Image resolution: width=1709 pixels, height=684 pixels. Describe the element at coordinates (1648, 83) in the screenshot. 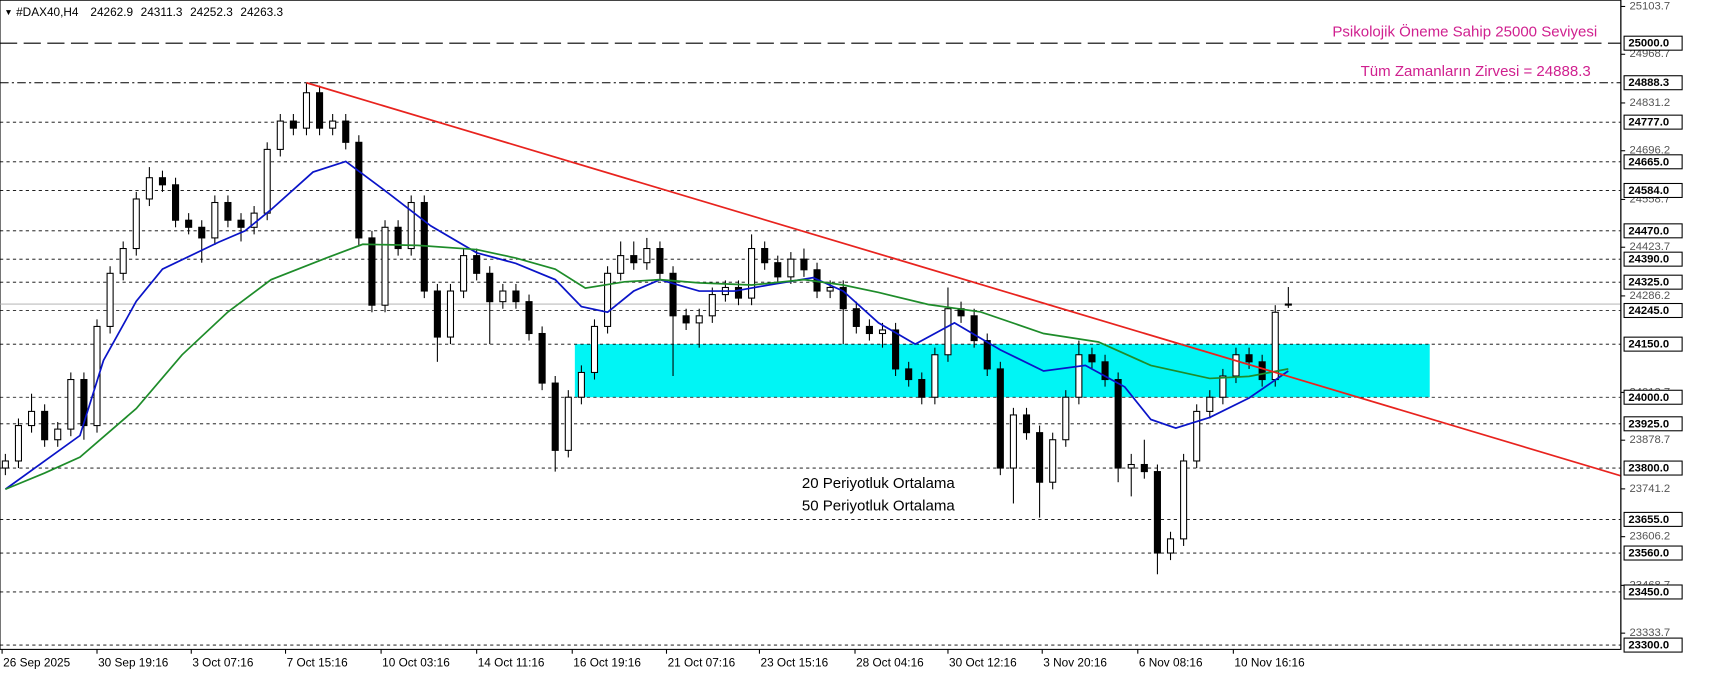

I see `level-label: 24888.3` at that location.